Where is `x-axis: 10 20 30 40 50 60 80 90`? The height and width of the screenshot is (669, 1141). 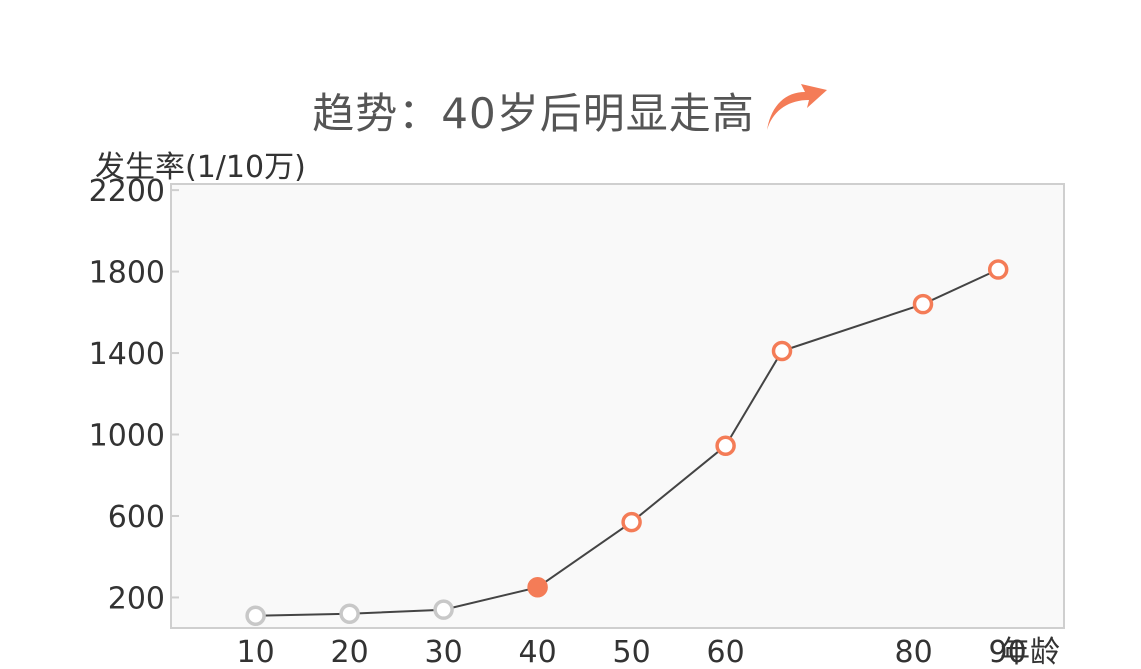
x-axis: 10 20 30 40 50 60 80 90 is located at coordinates (632, 652).